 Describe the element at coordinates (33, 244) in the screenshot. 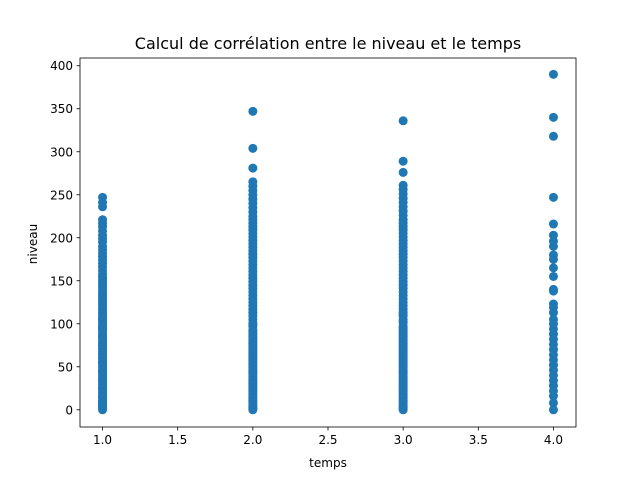

I see `y-axis-label: niveau` at that location.